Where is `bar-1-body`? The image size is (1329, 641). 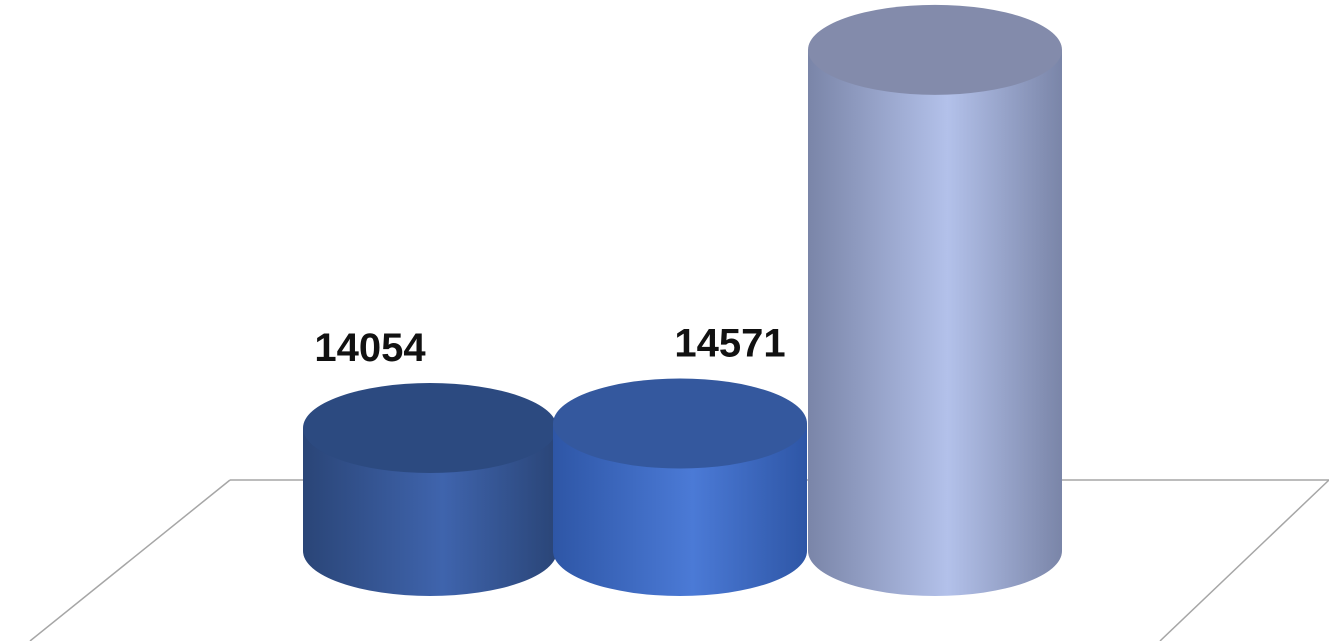
bar-1-body is located at coordinates (430, 512).